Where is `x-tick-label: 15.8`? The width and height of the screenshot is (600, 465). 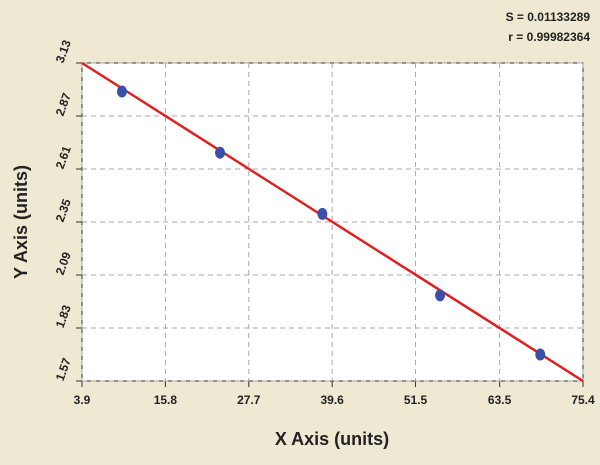 x-tick-label: 15.8 is located at coordinates (166, 400).